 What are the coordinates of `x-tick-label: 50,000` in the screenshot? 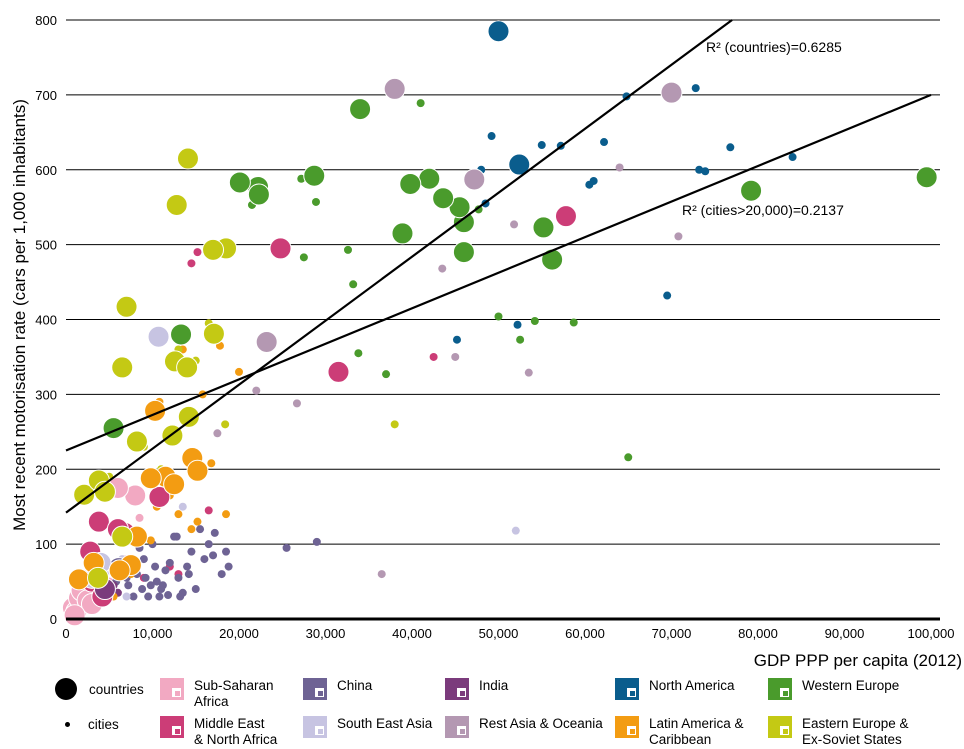 It's located at (499, 633).